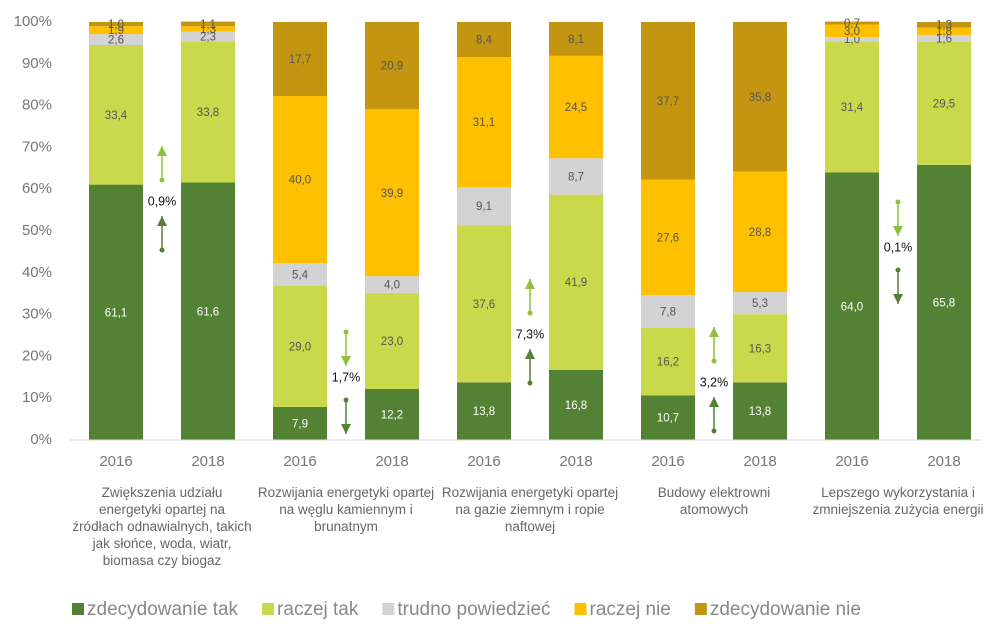 The width and height of the screenshot is (987, 624). Describe the element at coordinates (116, 31) in the screenshot. I see `value-label: 1,9` at that location.